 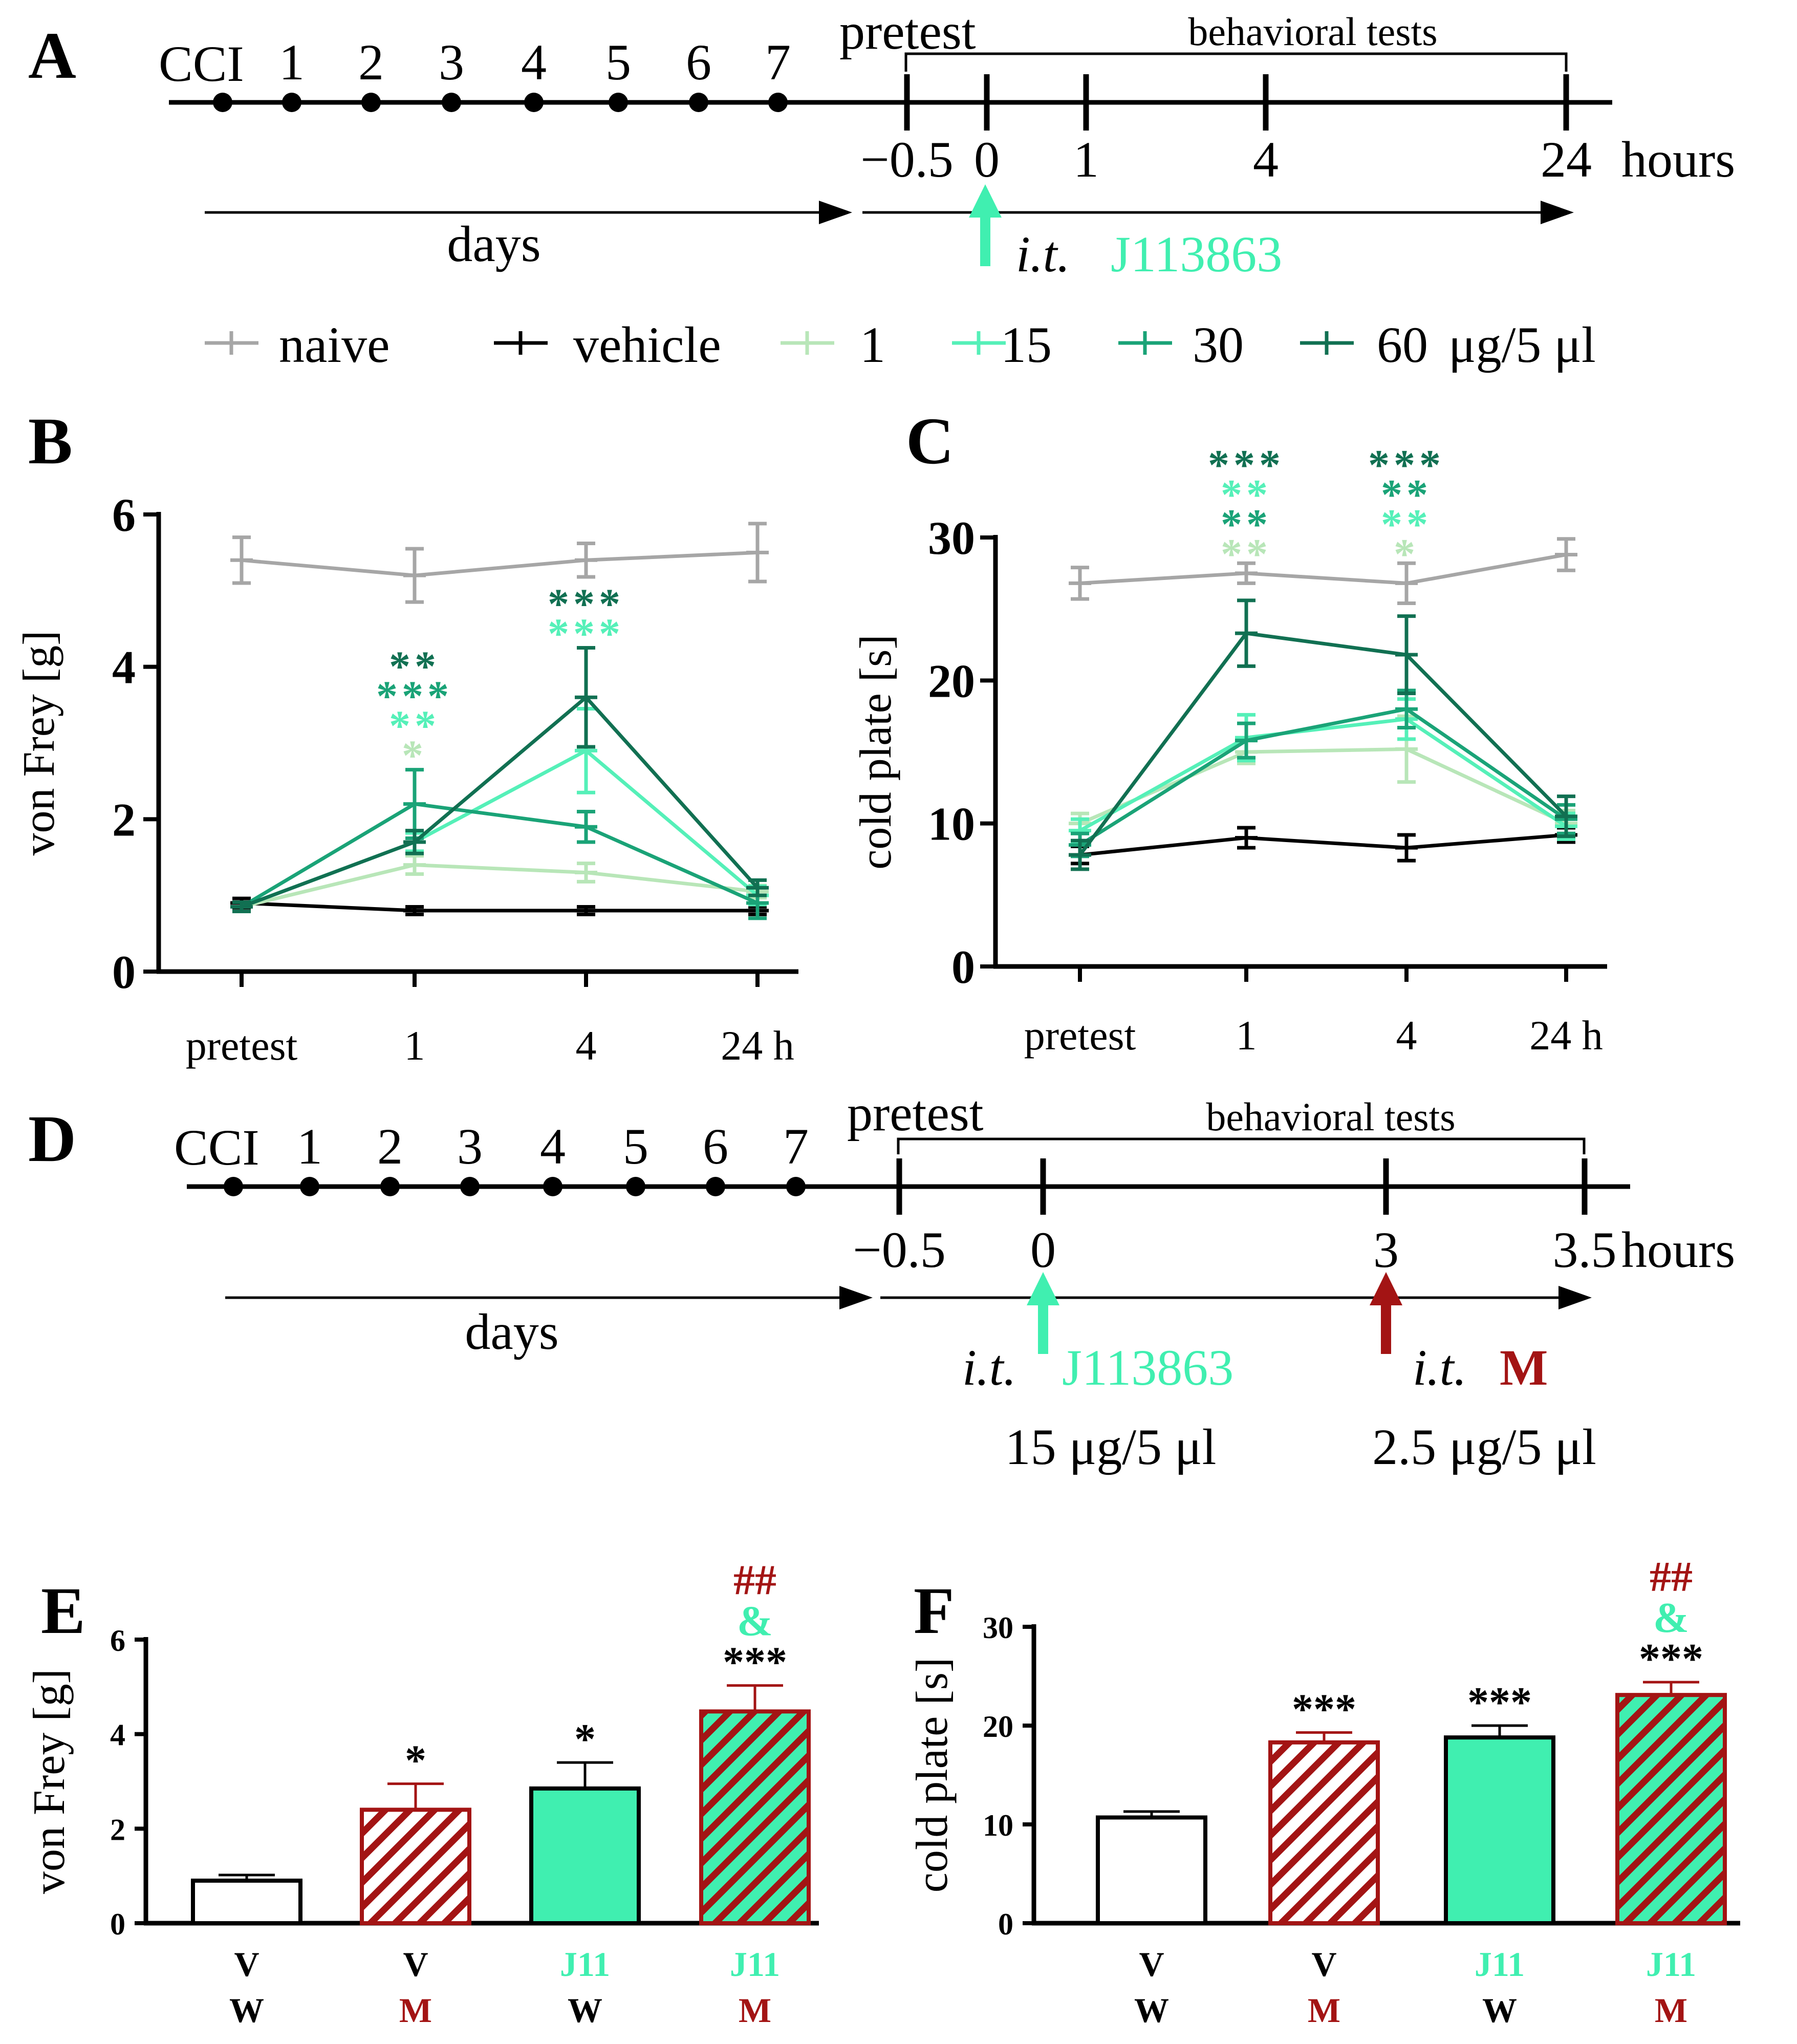 I want to click on panel-a-letter: A, so click(x=52, y=56).